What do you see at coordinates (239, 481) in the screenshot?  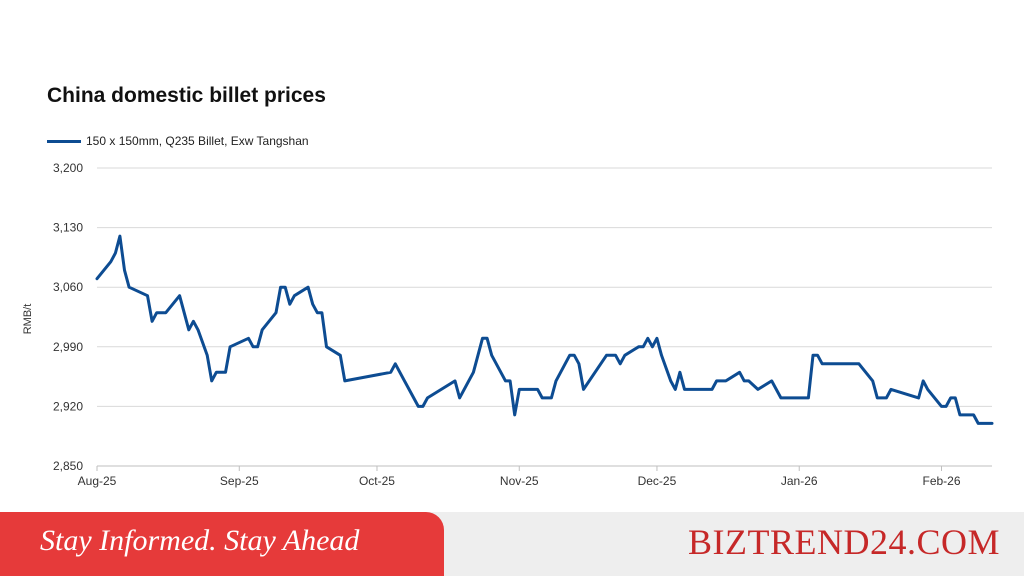 I see `x-tick-label: Sep-25` at bounding box center [239, 481].